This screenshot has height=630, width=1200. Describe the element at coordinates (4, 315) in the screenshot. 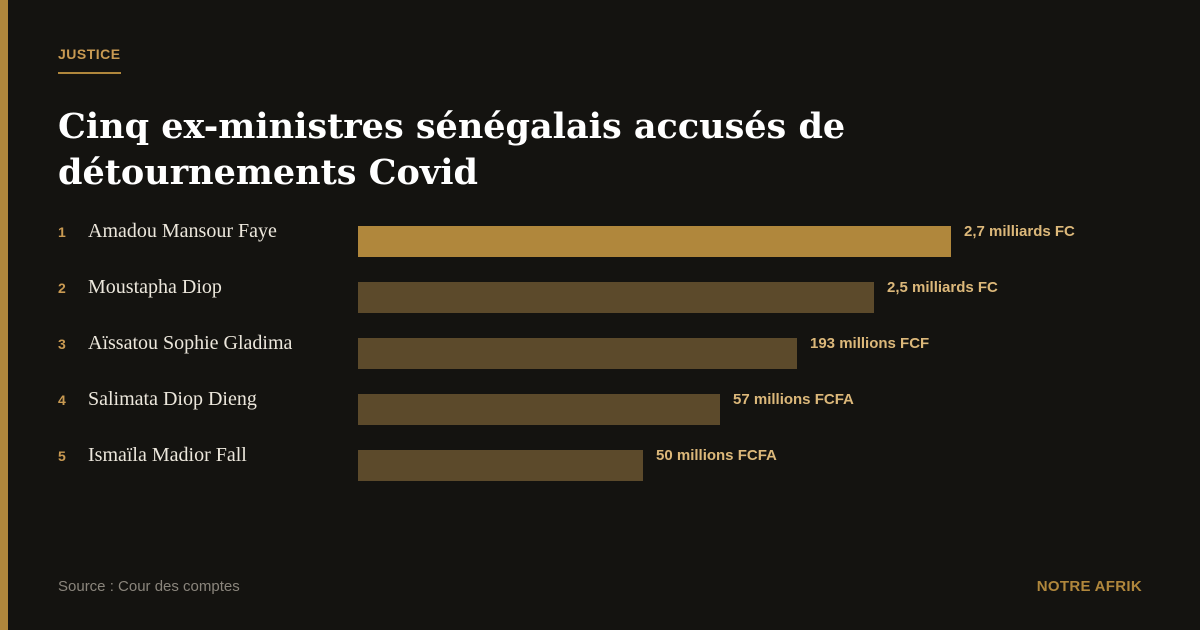

I see `accent-bar` at that location.